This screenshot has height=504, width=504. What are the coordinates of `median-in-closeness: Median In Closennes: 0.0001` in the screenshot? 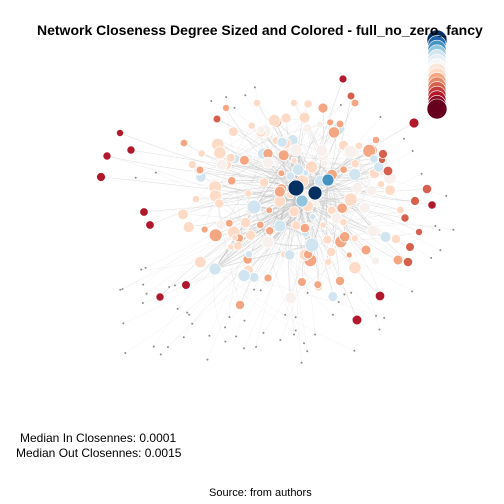 It's located at (98, 438).